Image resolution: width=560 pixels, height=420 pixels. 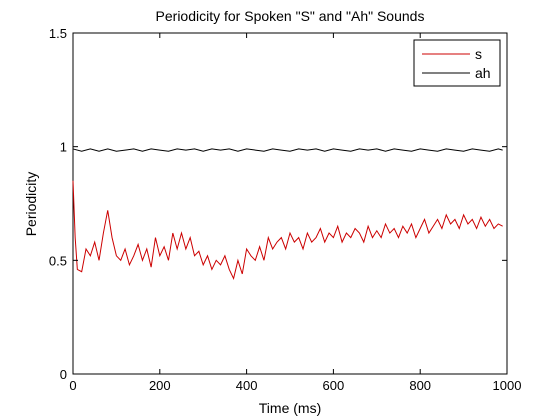 What do you see at coordinates (63, 374) in the screenshot?
I see `y-tick-label: 0` at bounding box center [63, 374].